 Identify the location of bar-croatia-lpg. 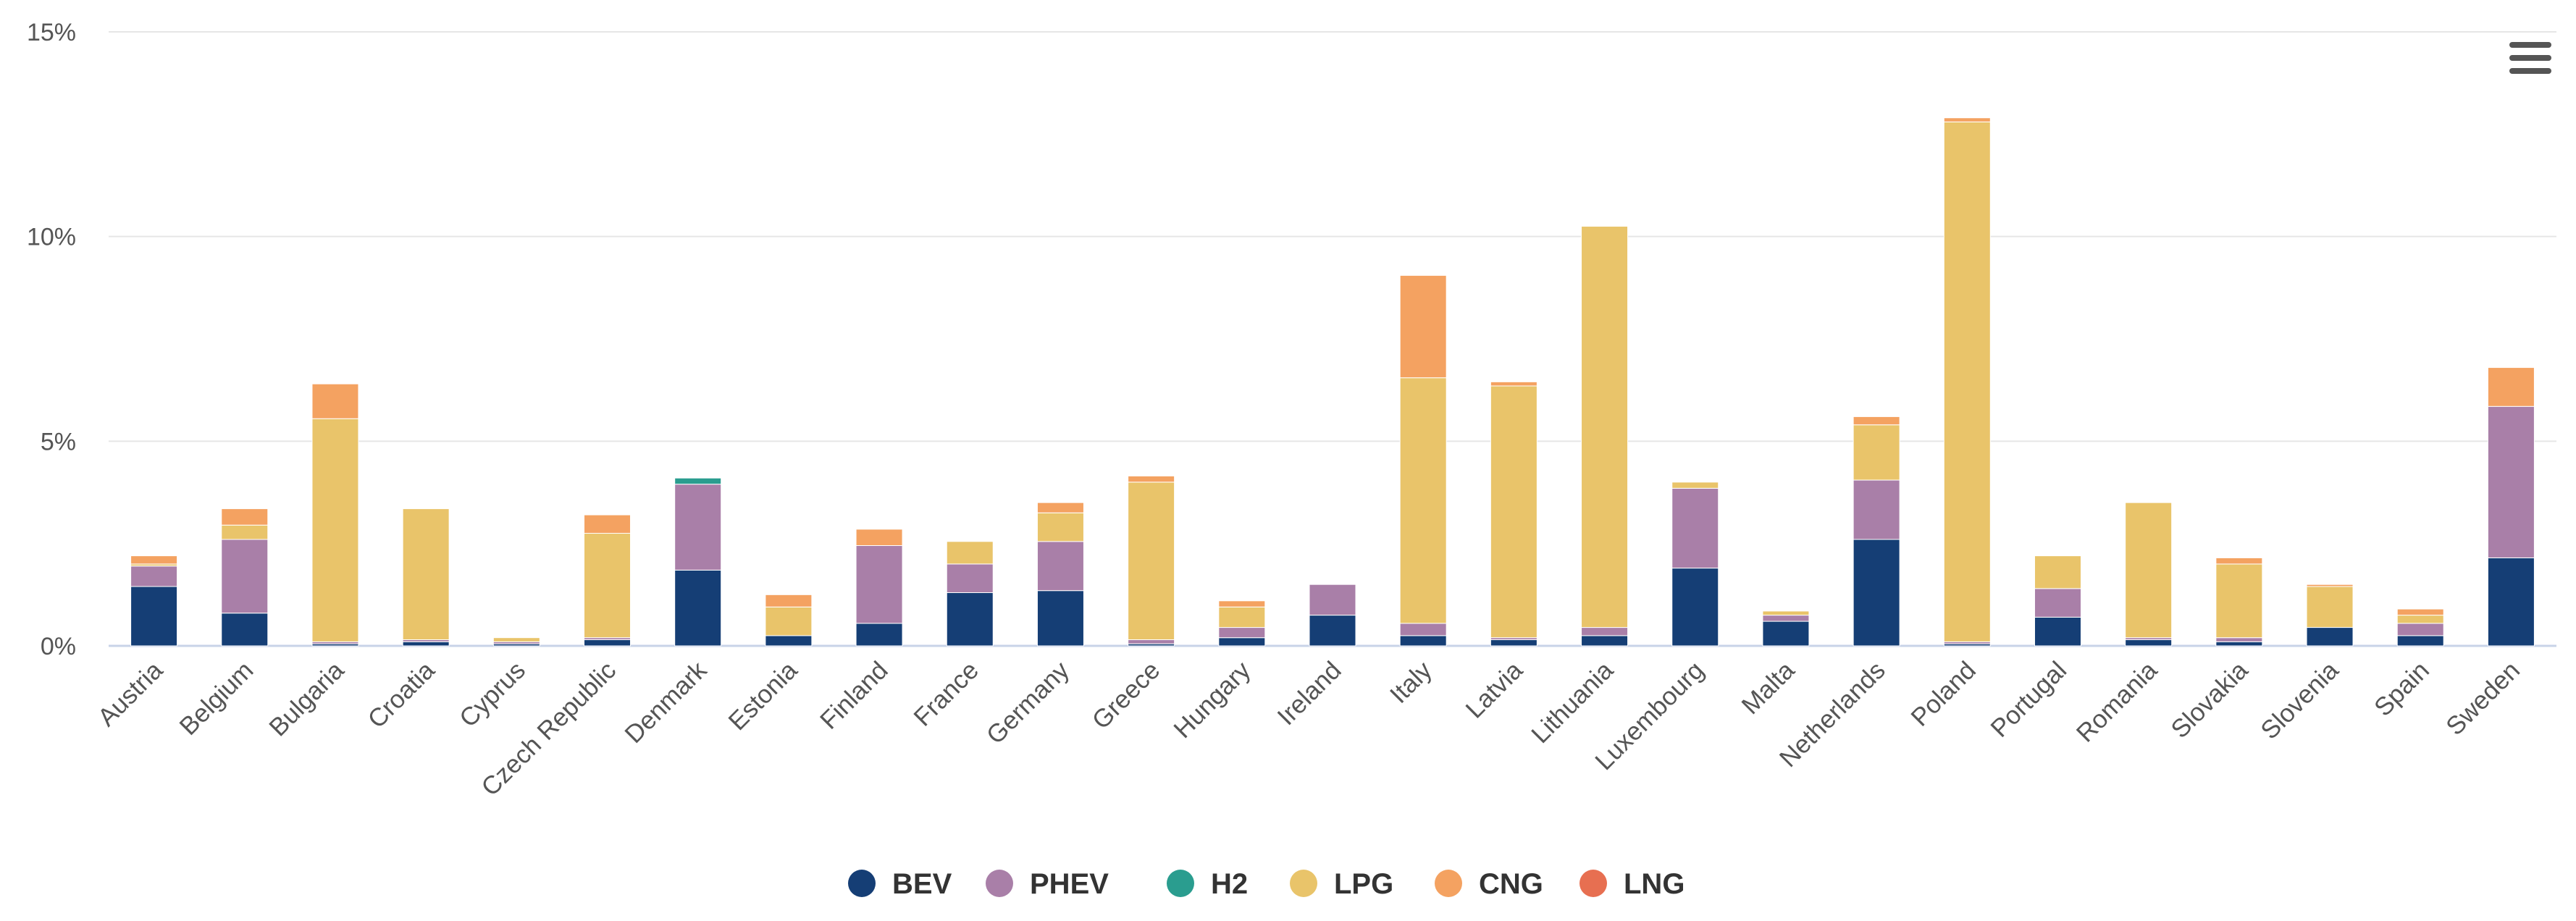
(426, 574).